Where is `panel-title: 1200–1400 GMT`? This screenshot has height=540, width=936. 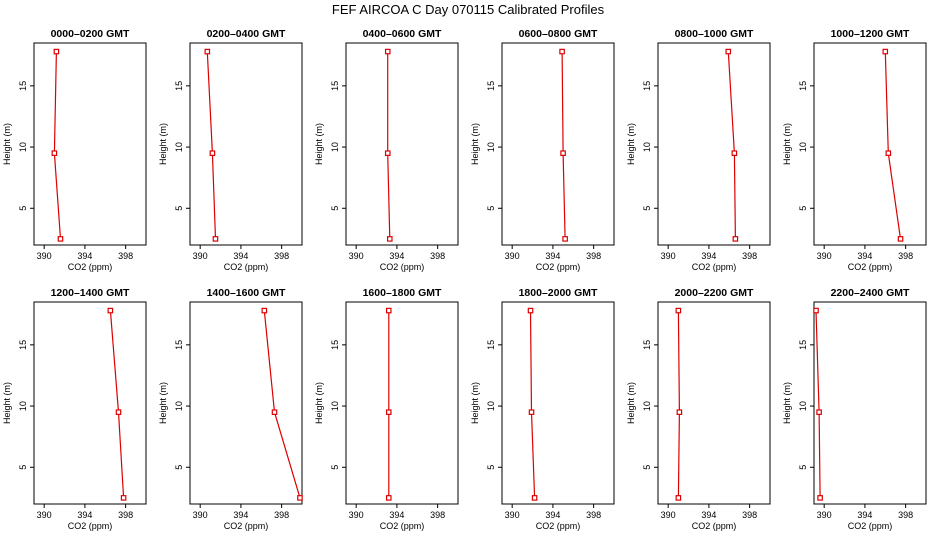
panel-title: 1200–1400 GMT is located at coordinates (90, 293).